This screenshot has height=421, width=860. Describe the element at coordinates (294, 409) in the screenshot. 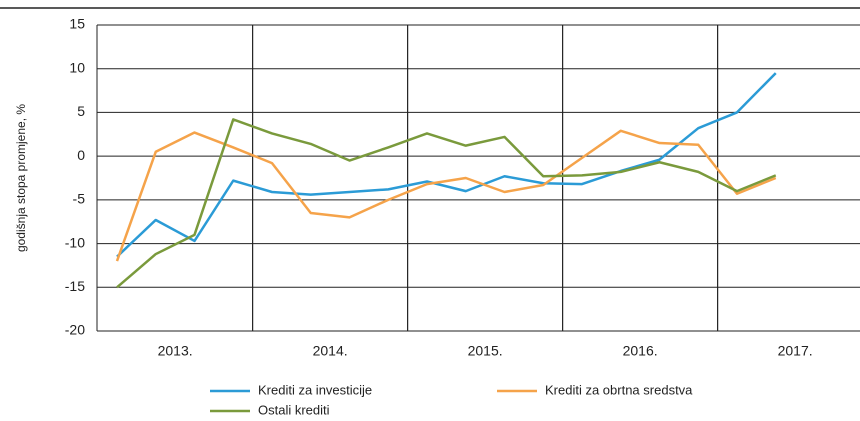

I see `legend-label: Ostali krediti` at that location.